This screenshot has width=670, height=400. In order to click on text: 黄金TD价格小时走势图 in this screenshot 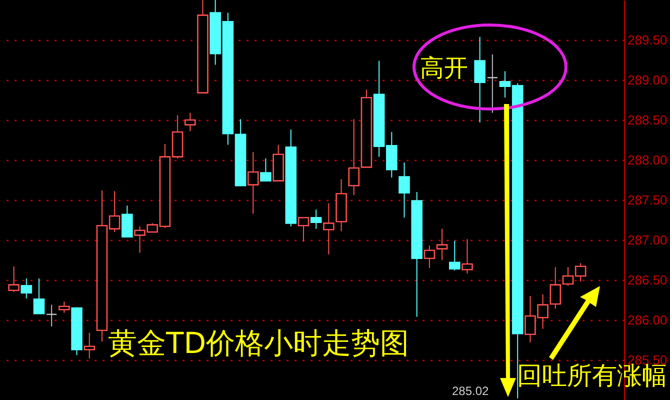, I will do `click(259, 343)`.